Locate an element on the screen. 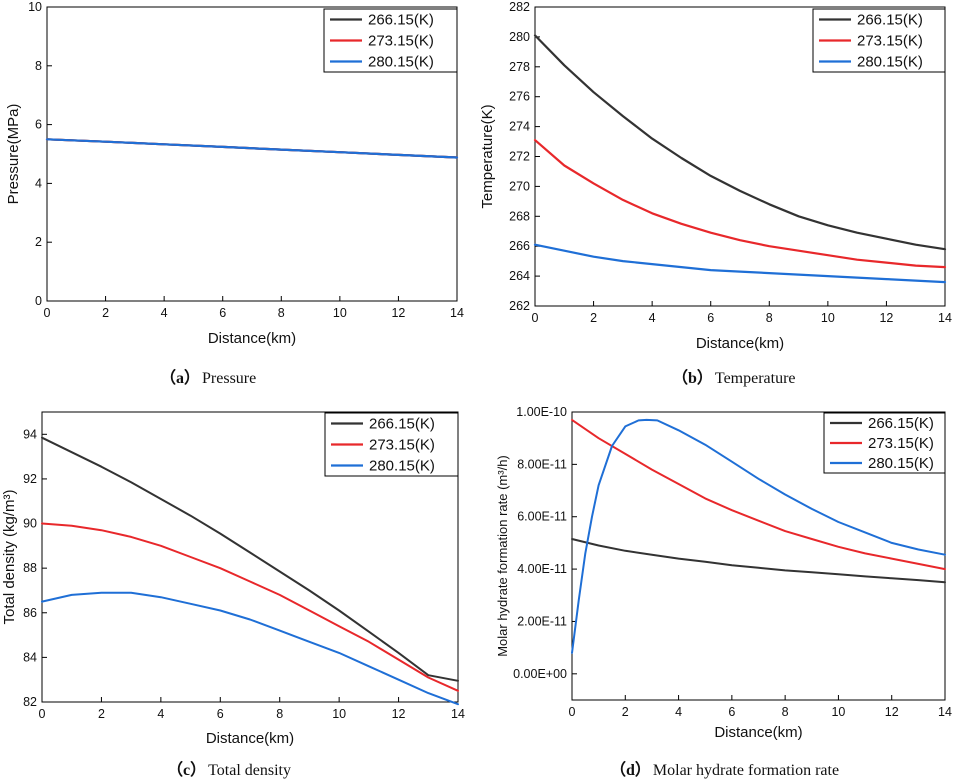  y-tick-label: 2 is located at coordinates (38, 242).